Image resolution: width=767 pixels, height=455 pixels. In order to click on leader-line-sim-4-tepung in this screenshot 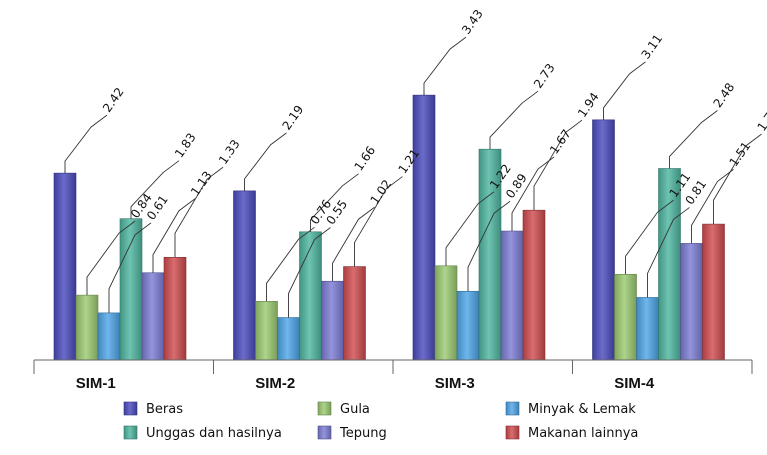, I will do `click(712, 206)`.